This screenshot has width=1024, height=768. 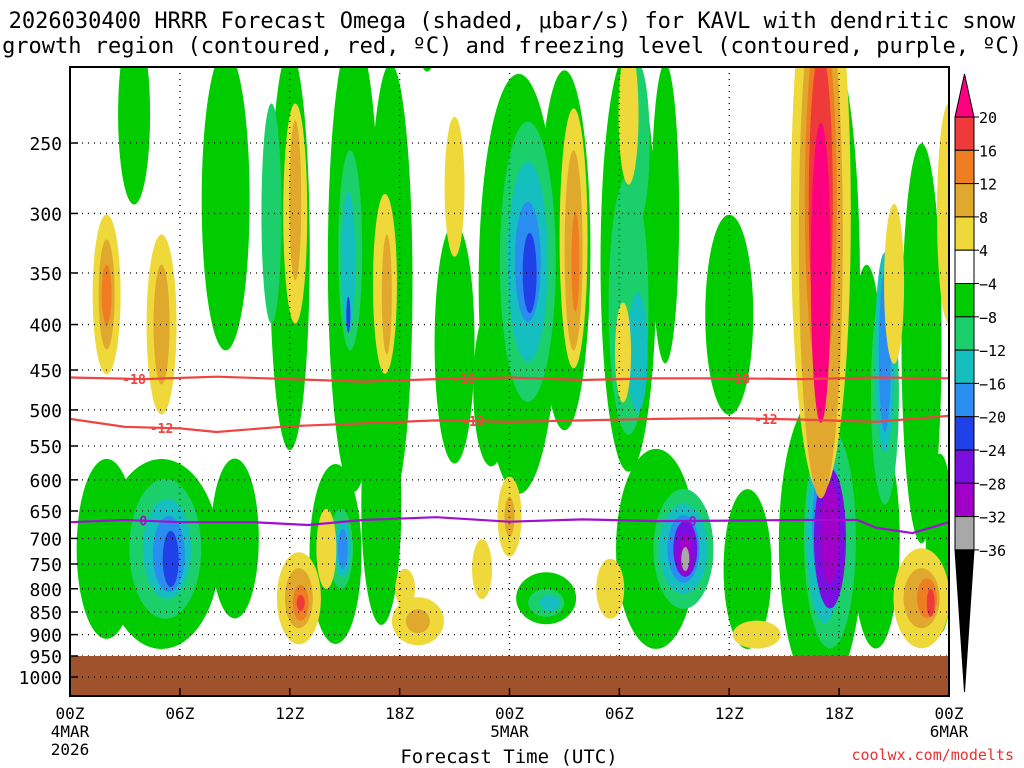 I want to click on ascent-moderate, so click(x=271, y=213).